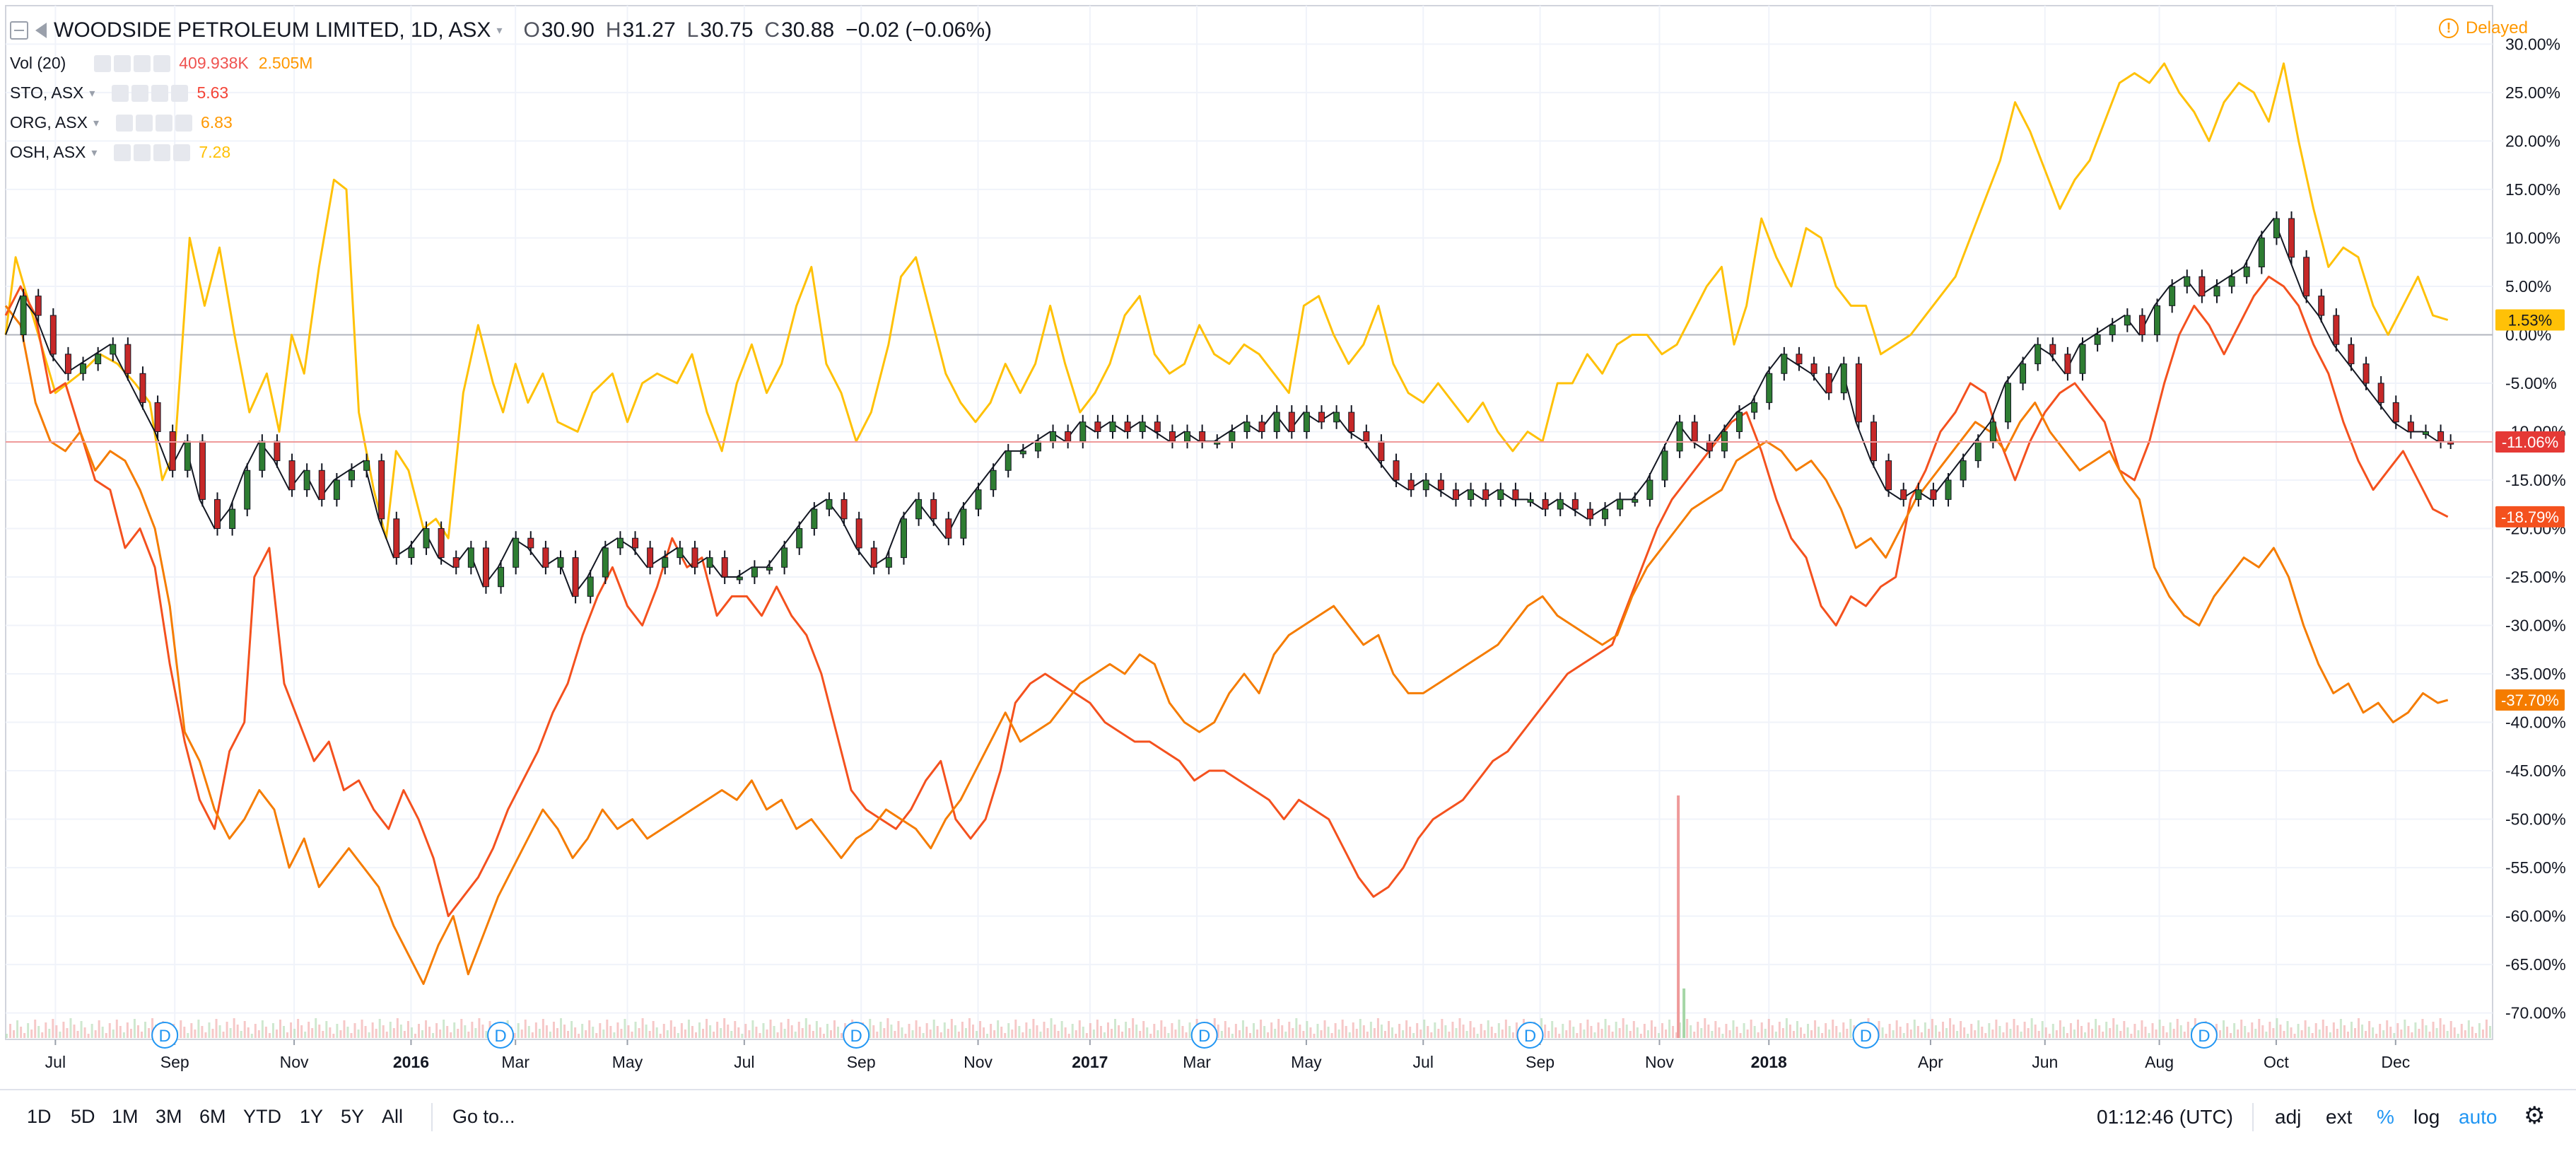  I want to click on high-label: H, so click(613, 30).